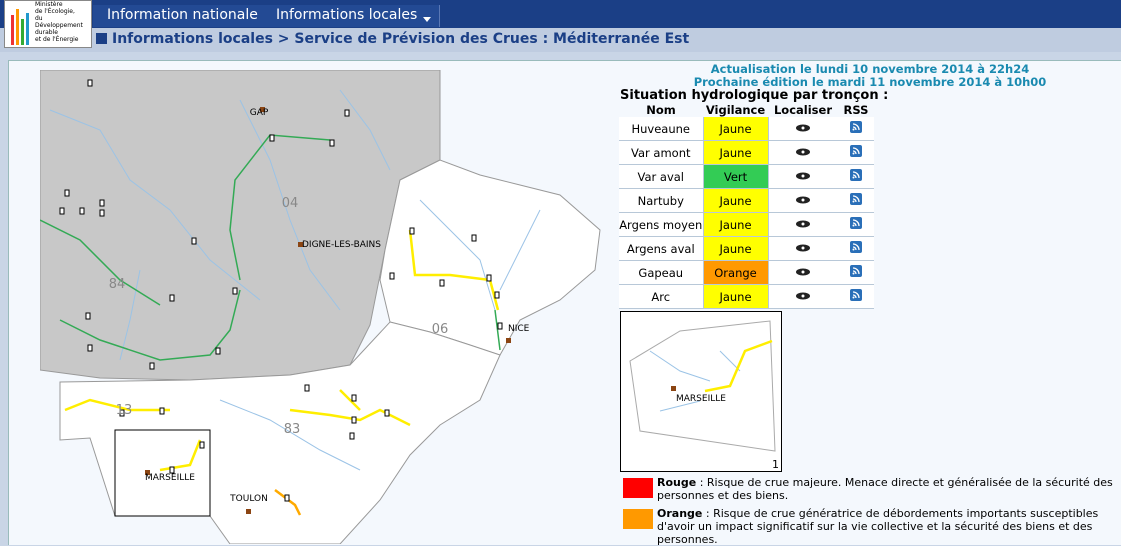 This screenshot has height=546, width=1121. Describe the element at coordinates (856, 110) in the screenshot. I see `column-header: RSS` at that location.